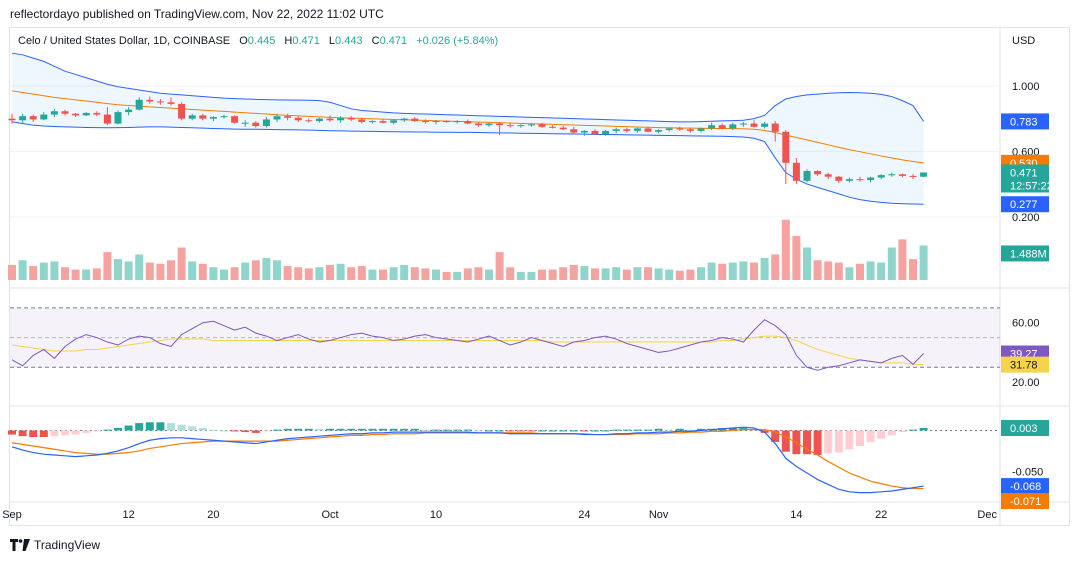 This screenshot has height=563, width=1079. Describe the element at coordinates (67, 545) in the screenshot. I see `tradingview-brand: TradingView` at that location.